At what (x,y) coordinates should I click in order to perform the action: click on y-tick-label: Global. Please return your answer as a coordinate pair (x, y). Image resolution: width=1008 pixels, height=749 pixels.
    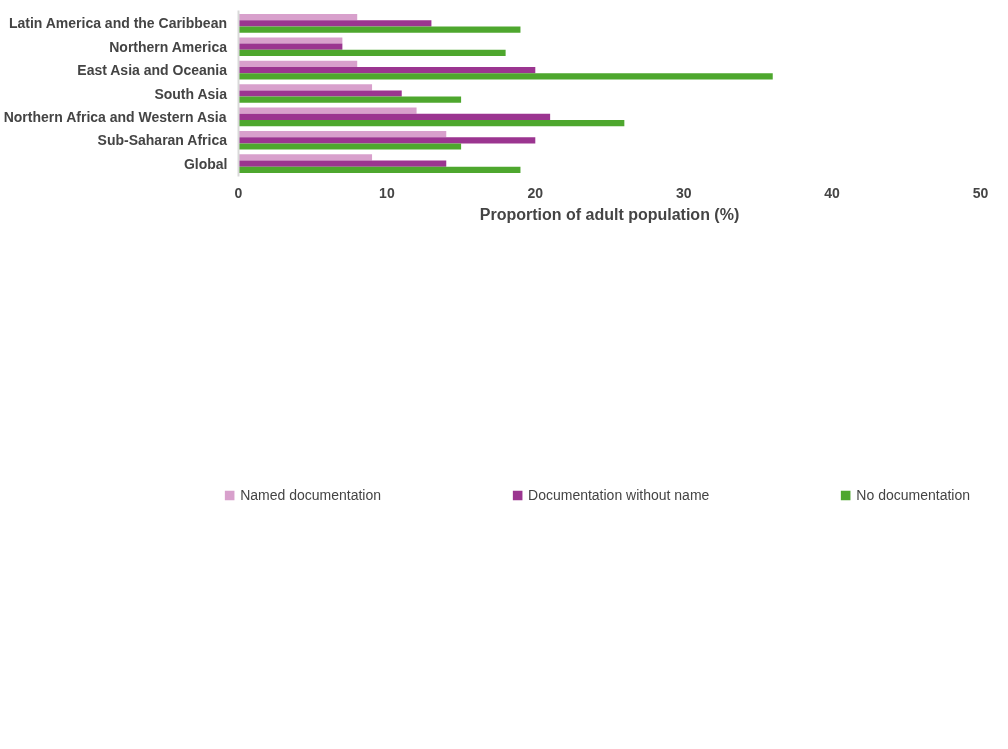
    Looking at the image, I should click on (205, 163).